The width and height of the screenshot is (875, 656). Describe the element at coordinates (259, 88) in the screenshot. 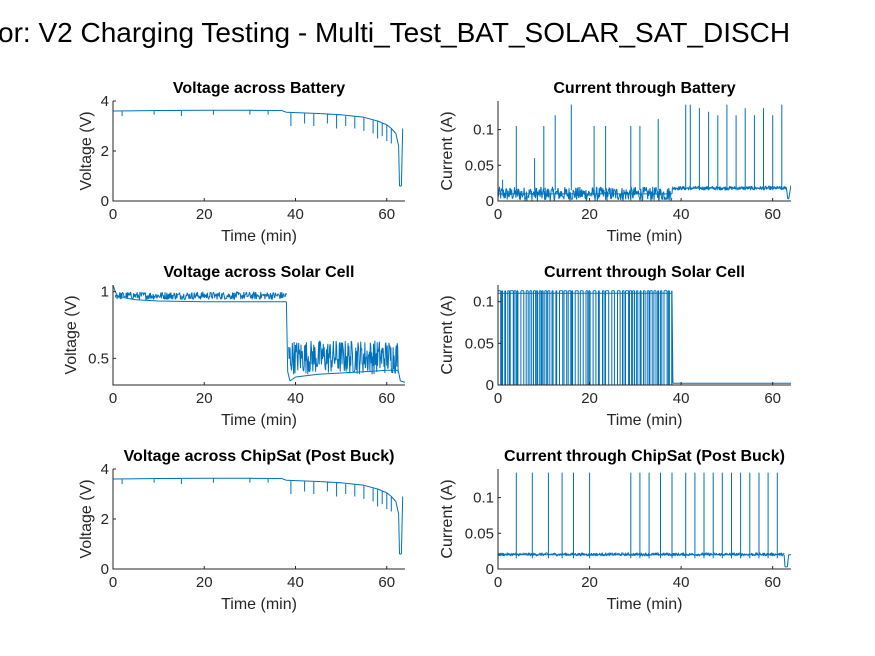

I see `subplot-title: Voltage across Battery` at that location.